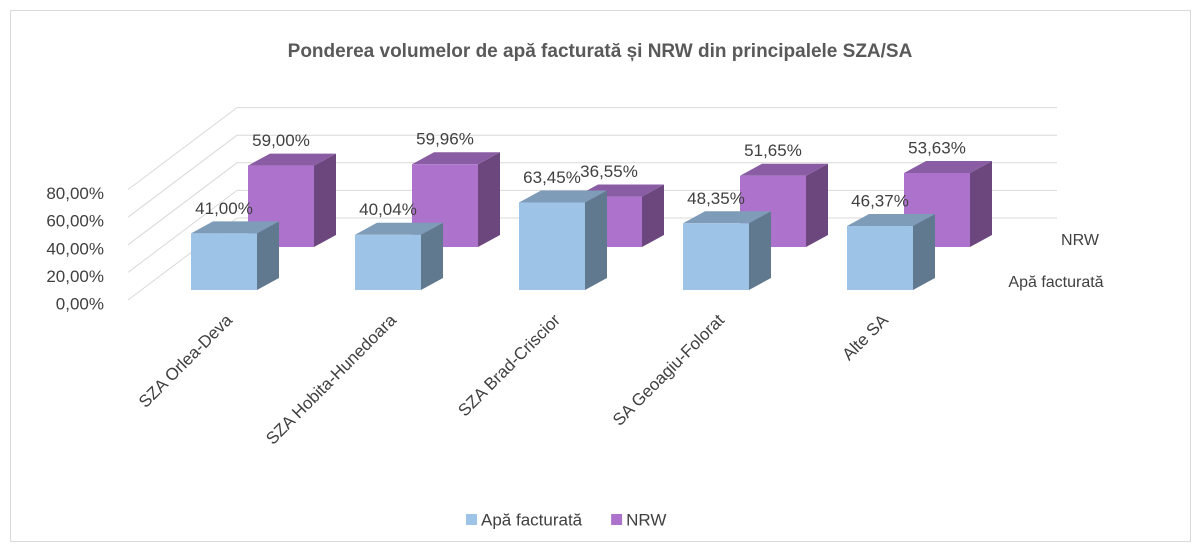  I want to click on data-label: 59,96%, so click(445, 139).